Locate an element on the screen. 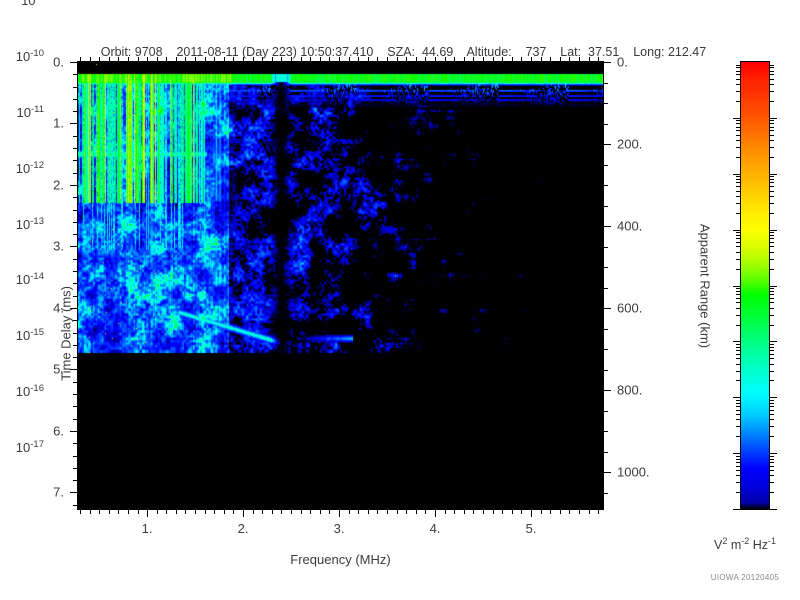 This screenshot has width=800, height=600. colorbar-tick-label: 10-15 is located at coordinates (29, 335).